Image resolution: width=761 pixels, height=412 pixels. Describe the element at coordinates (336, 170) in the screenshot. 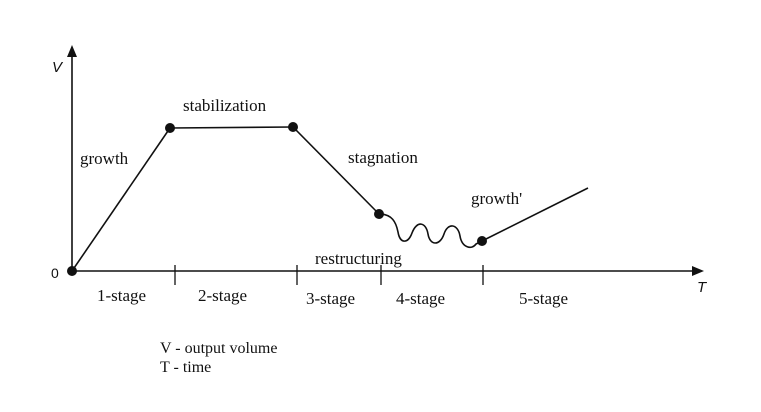

I see `stagnation-segment` at that location.